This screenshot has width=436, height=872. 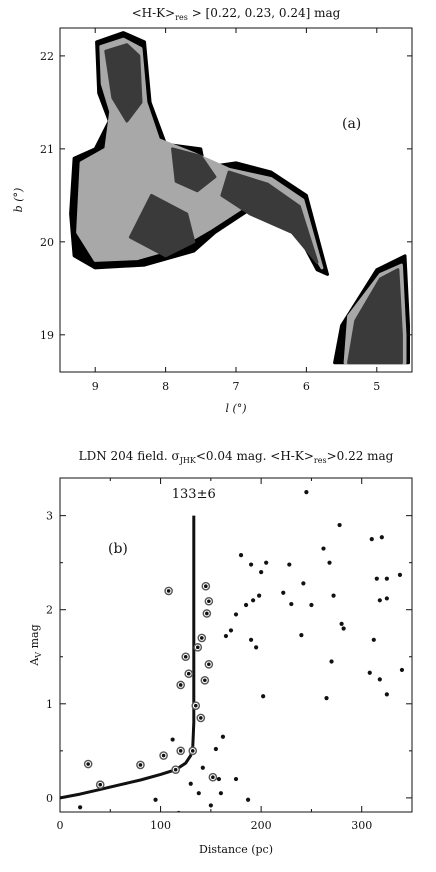 I want to click on b-xtick-label-200: 200, so click(x=261, y=825).